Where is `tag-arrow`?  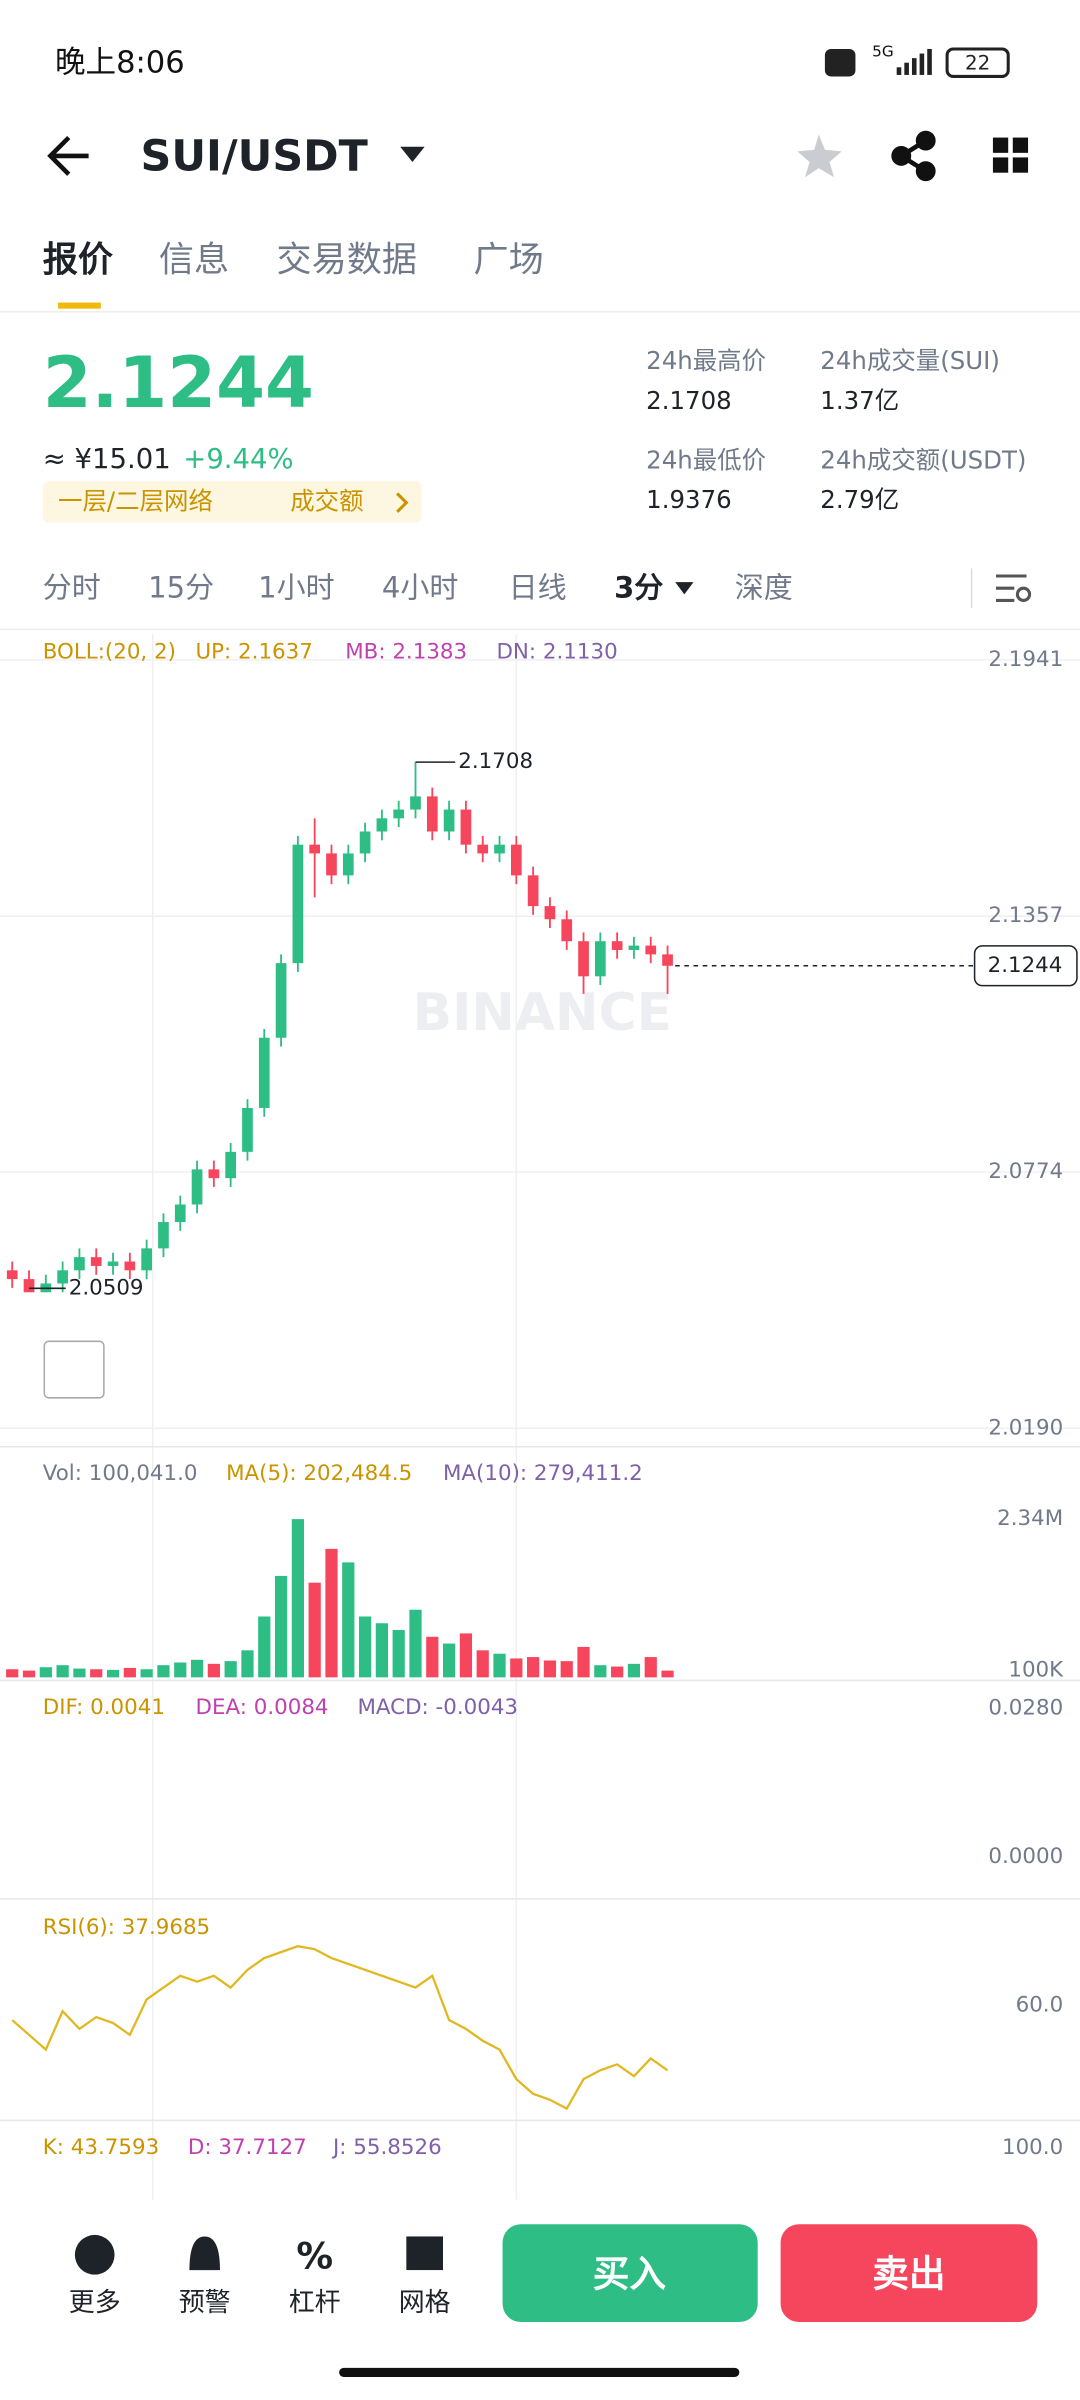 tag-arrow is located at coordinates (402, 502).